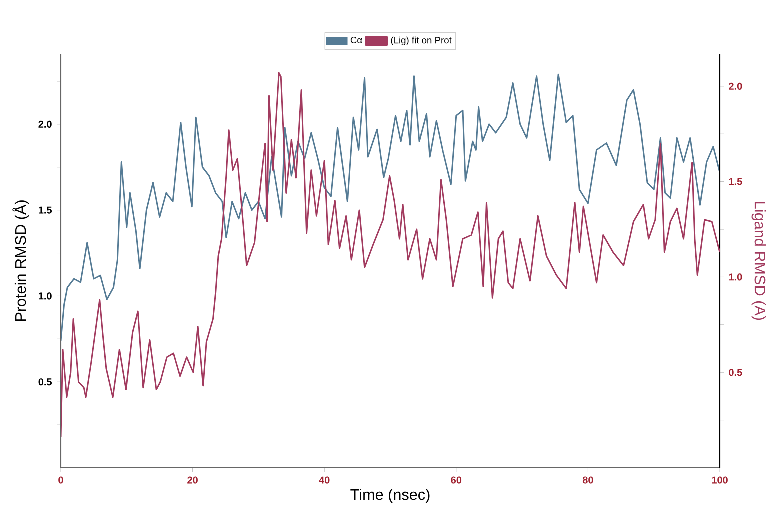 The height and width of the screenshot is (507, 770). I want to click on x-tick-label: 80, so click(588, 480).